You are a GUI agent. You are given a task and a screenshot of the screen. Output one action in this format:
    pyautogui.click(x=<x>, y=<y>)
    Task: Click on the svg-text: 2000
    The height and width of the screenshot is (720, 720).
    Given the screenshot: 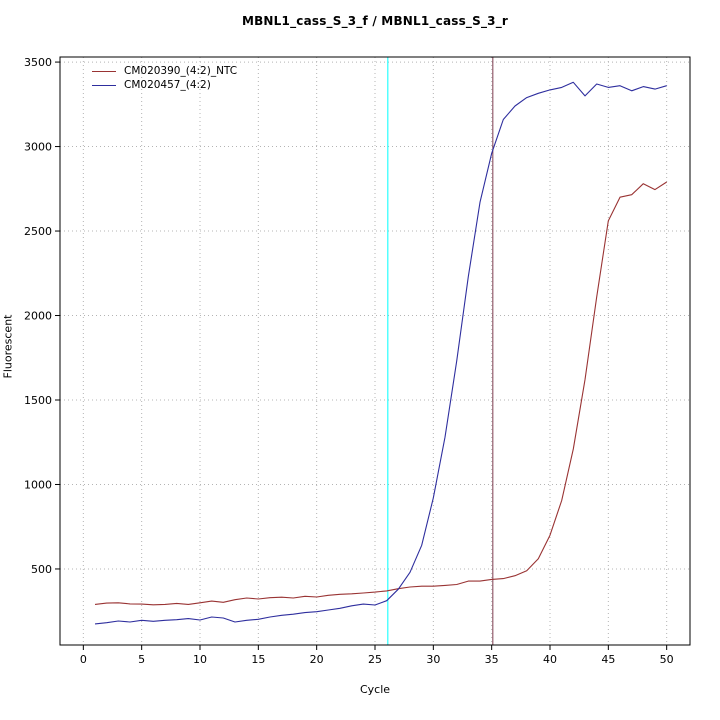 What is the action you would take?
    pyautogui.click(x=38, y=316)
    